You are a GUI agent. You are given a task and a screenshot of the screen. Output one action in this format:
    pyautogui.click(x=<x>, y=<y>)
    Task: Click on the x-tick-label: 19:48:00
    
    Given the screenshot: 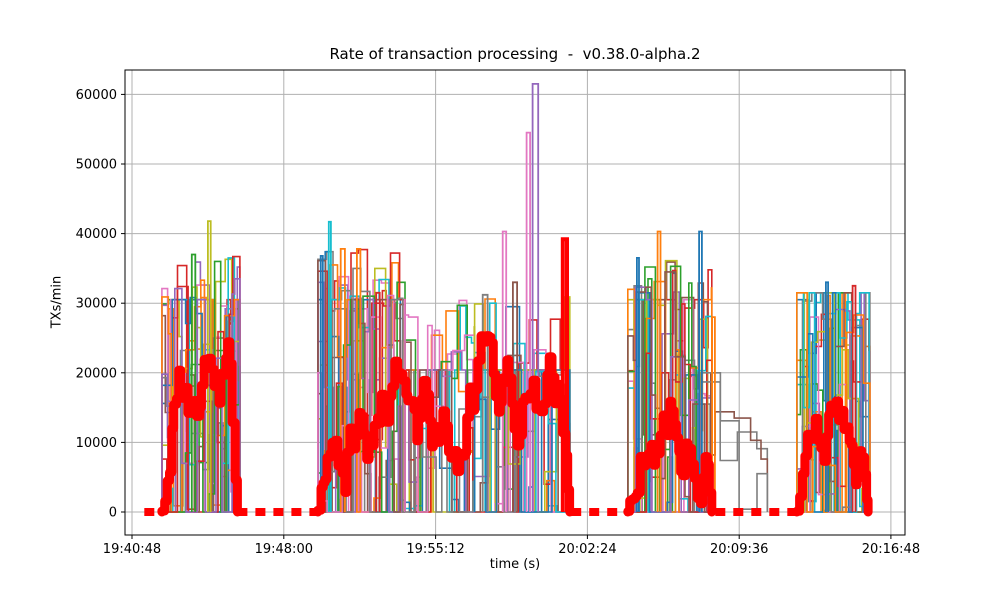 What is the action you would take?
    pyautogui.click(x=284, y=549)
    